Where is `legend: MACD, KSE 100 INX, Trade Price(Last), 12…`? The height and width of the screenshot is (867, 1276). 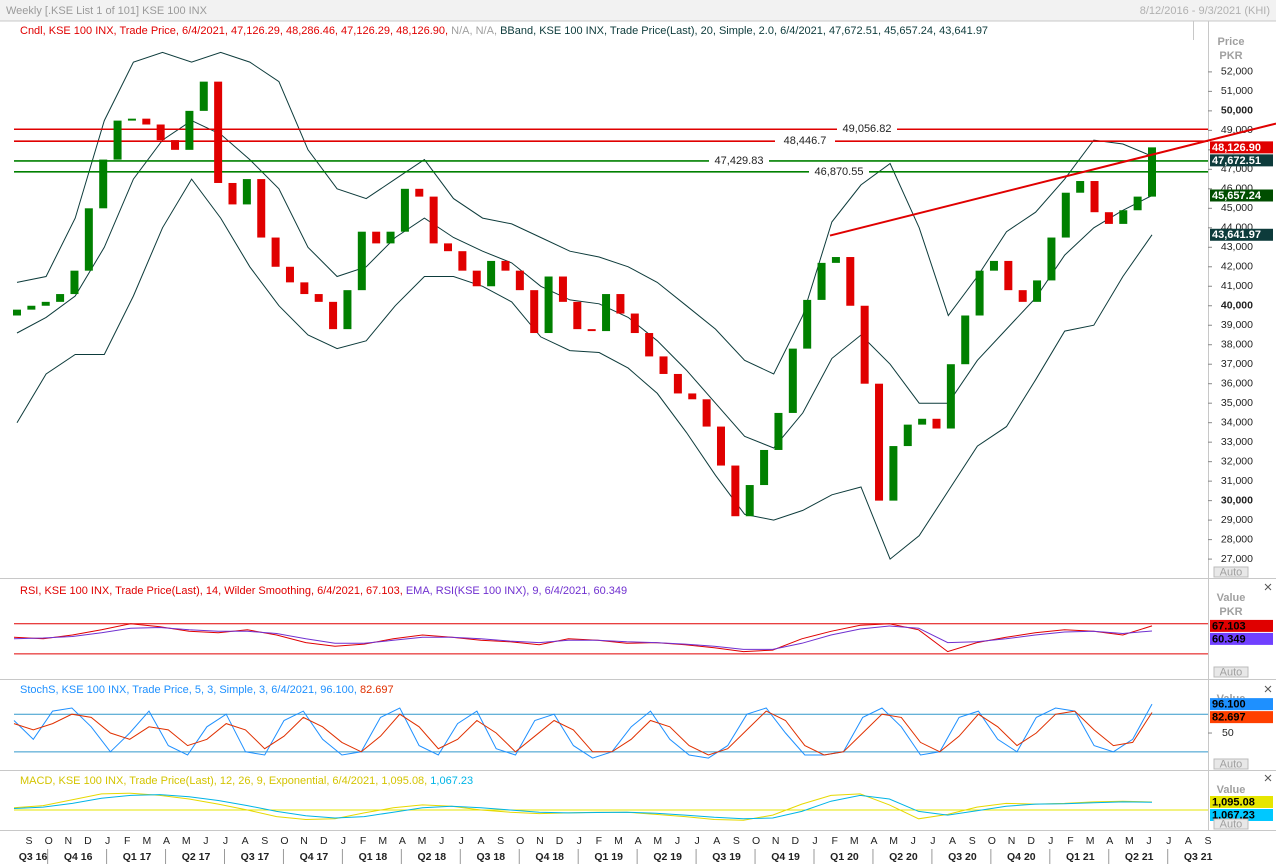
legend: MACD, KSE 100 INX, Trade Price(Last), 12… is located at coordinates (246, 781).